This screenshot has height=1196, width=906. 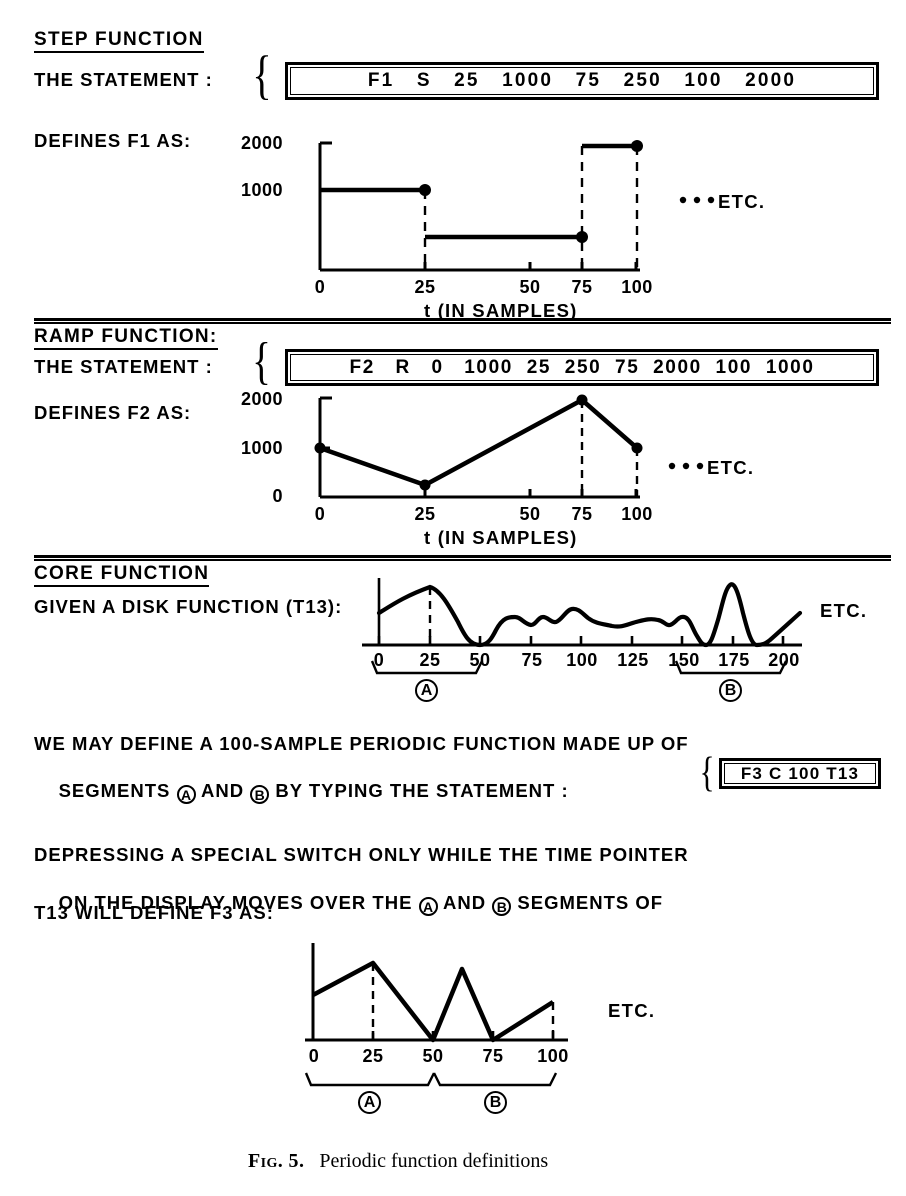 I want to click on ramp-x-tick-50: 50, so click(x=530, y=514).